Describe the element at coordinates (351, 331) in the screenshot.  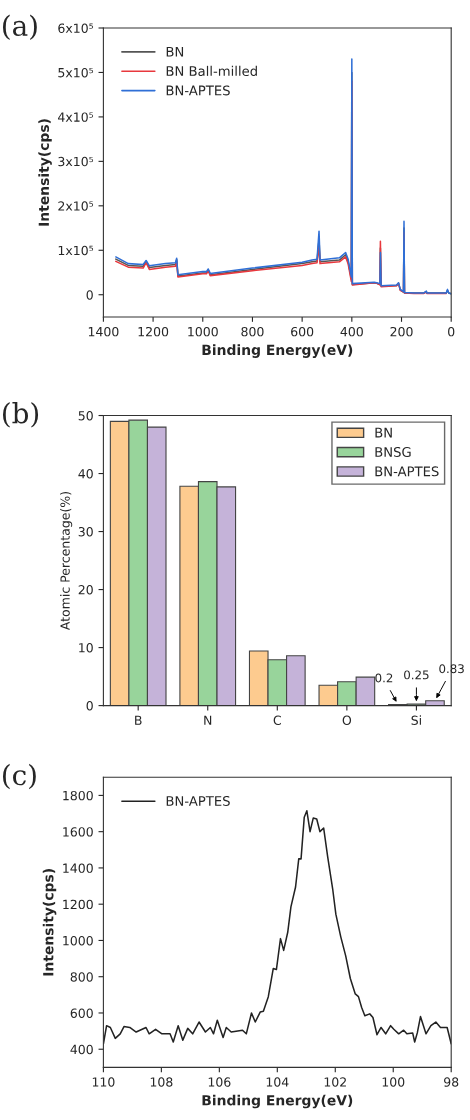
I see `x-tick-label: 400` at that location.